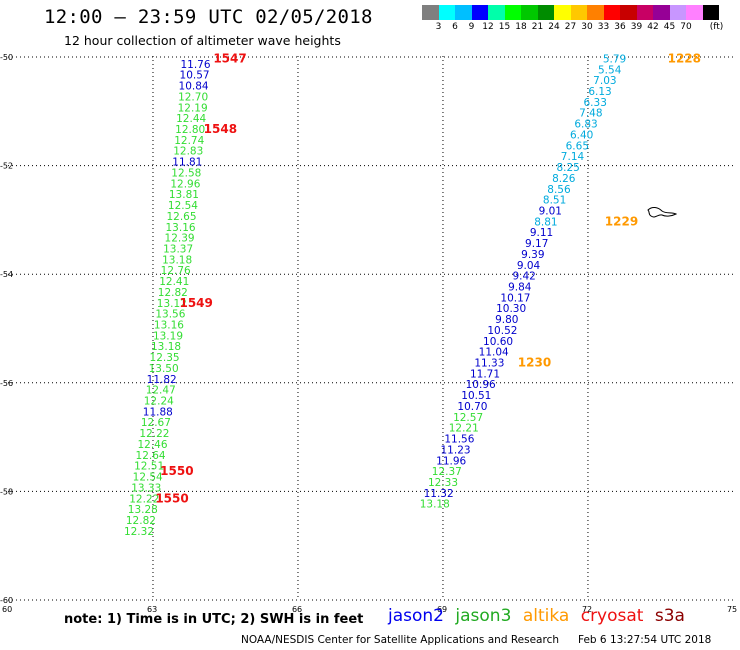 Image resolution: width=740 pixels, height=650 pixels. I want to click on y-tick-label: -54, so click(6, 274).